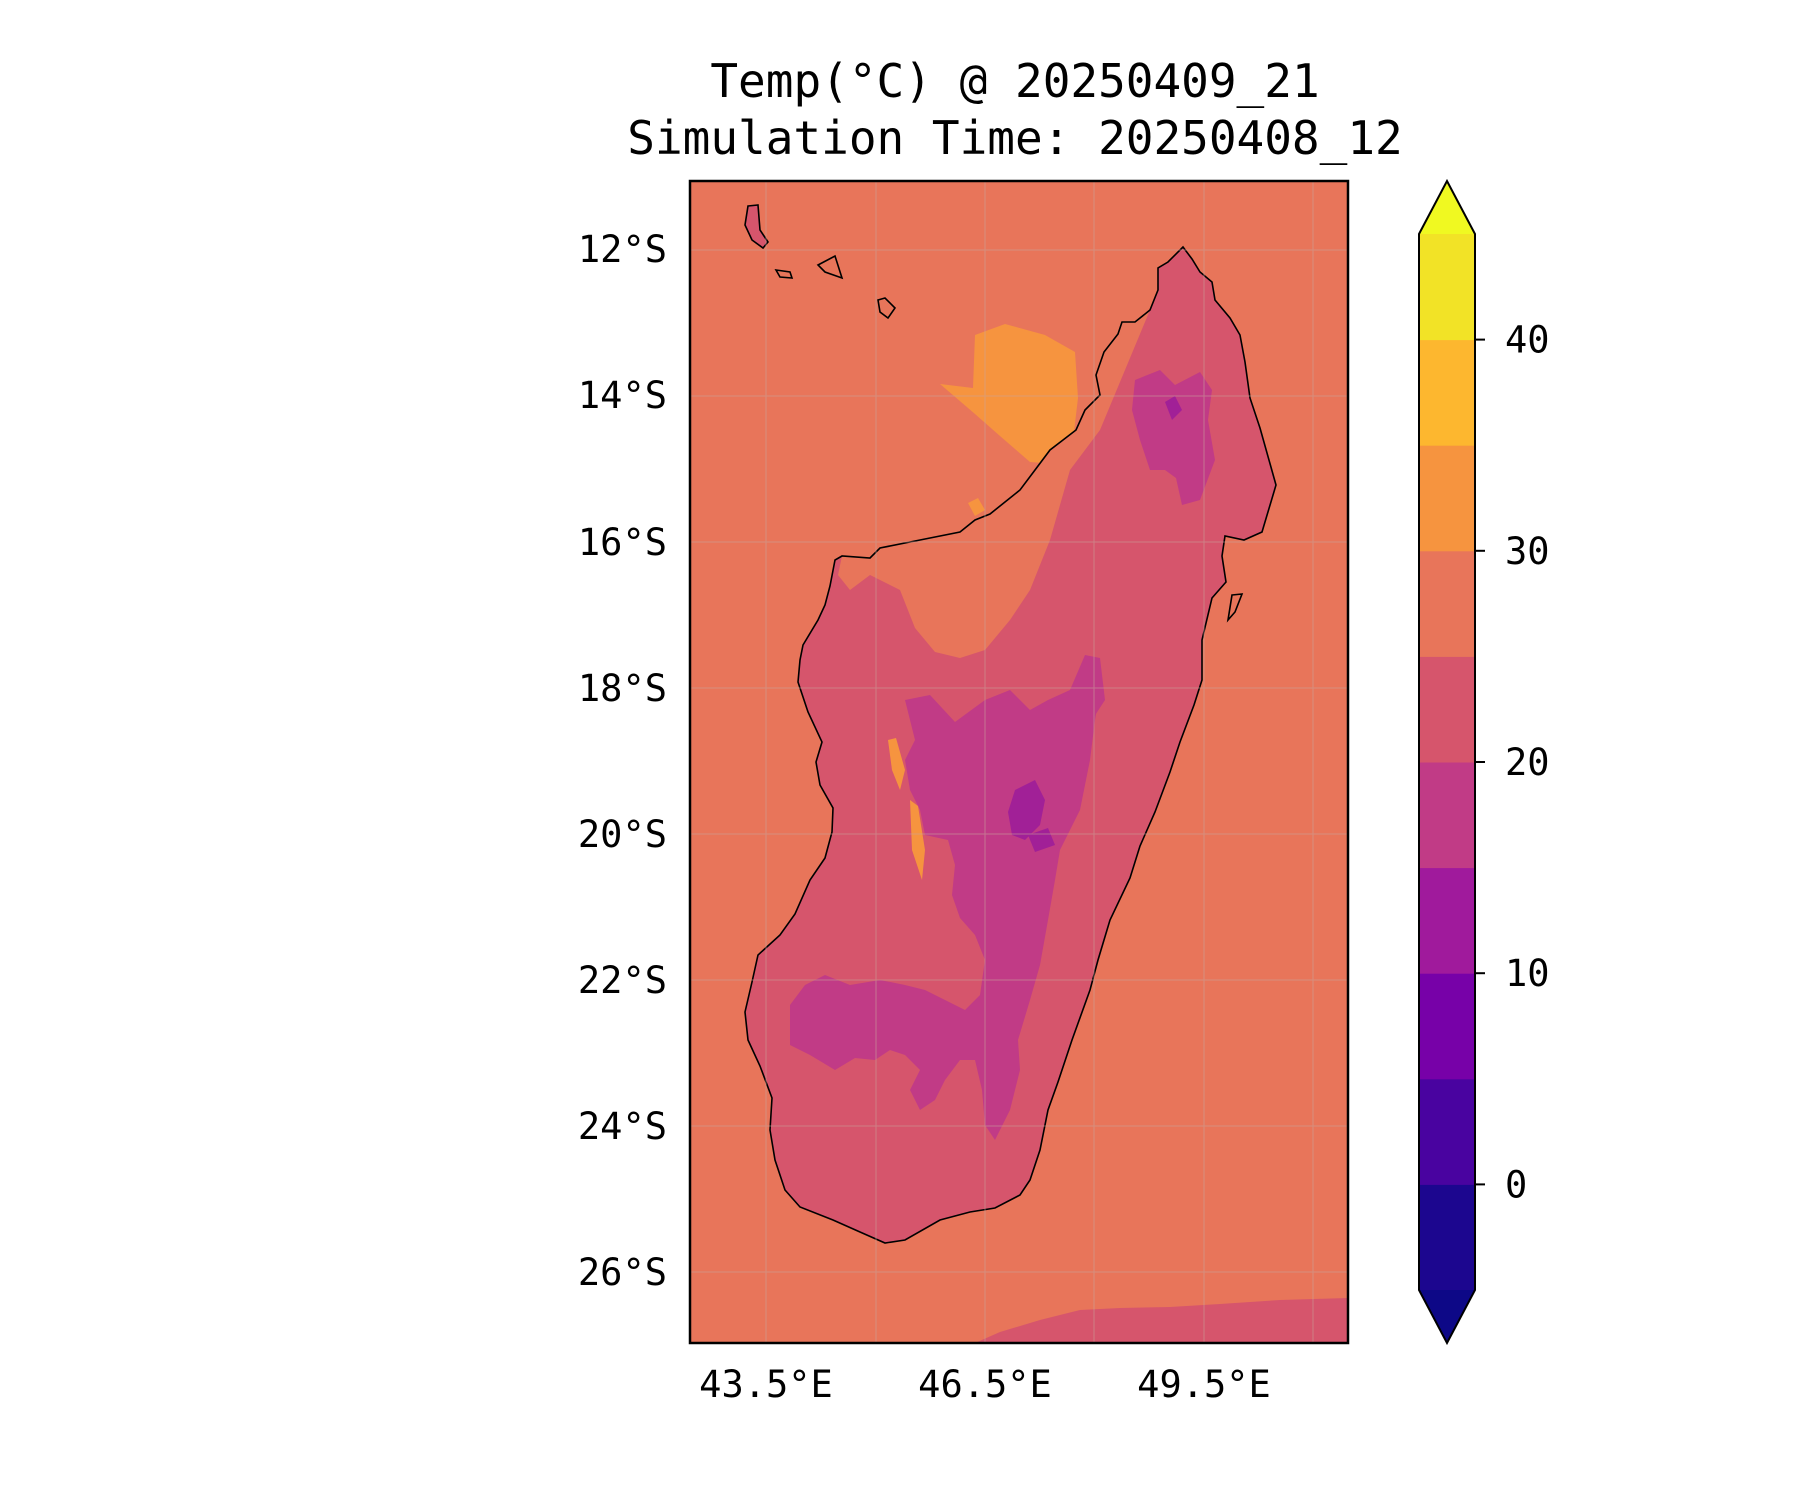  What do you see at coordinates (1527, 551) in the screenshot?
I see `colorbar-tick-label: 30` at bounding box center [1527, 551].